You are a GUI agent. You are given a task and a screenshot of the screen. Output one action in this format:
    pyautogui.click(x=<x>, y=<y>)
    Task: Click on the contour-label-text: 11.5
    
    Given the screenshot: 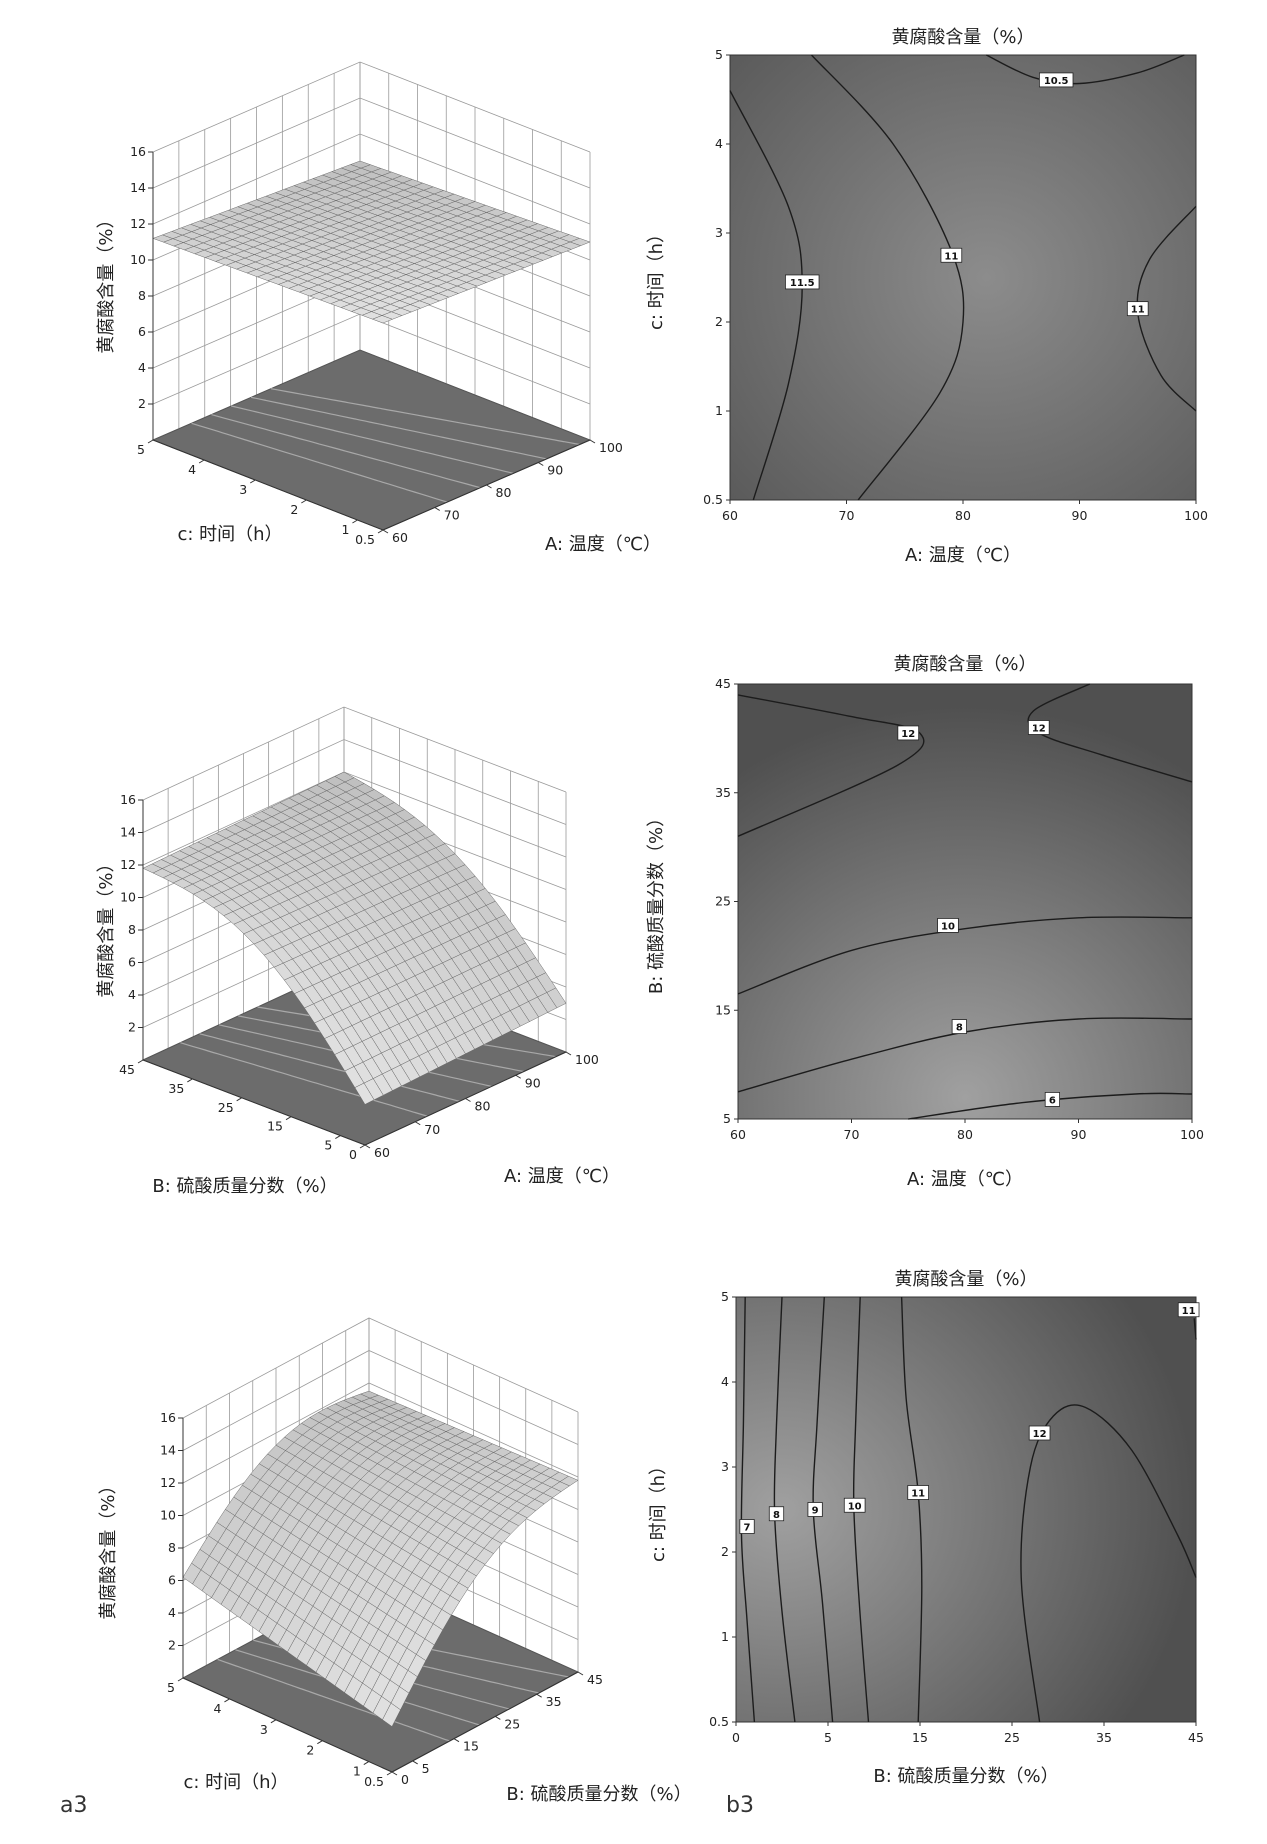 What is the action you would take?
    pyautogui.click(x=802, y=283)
    